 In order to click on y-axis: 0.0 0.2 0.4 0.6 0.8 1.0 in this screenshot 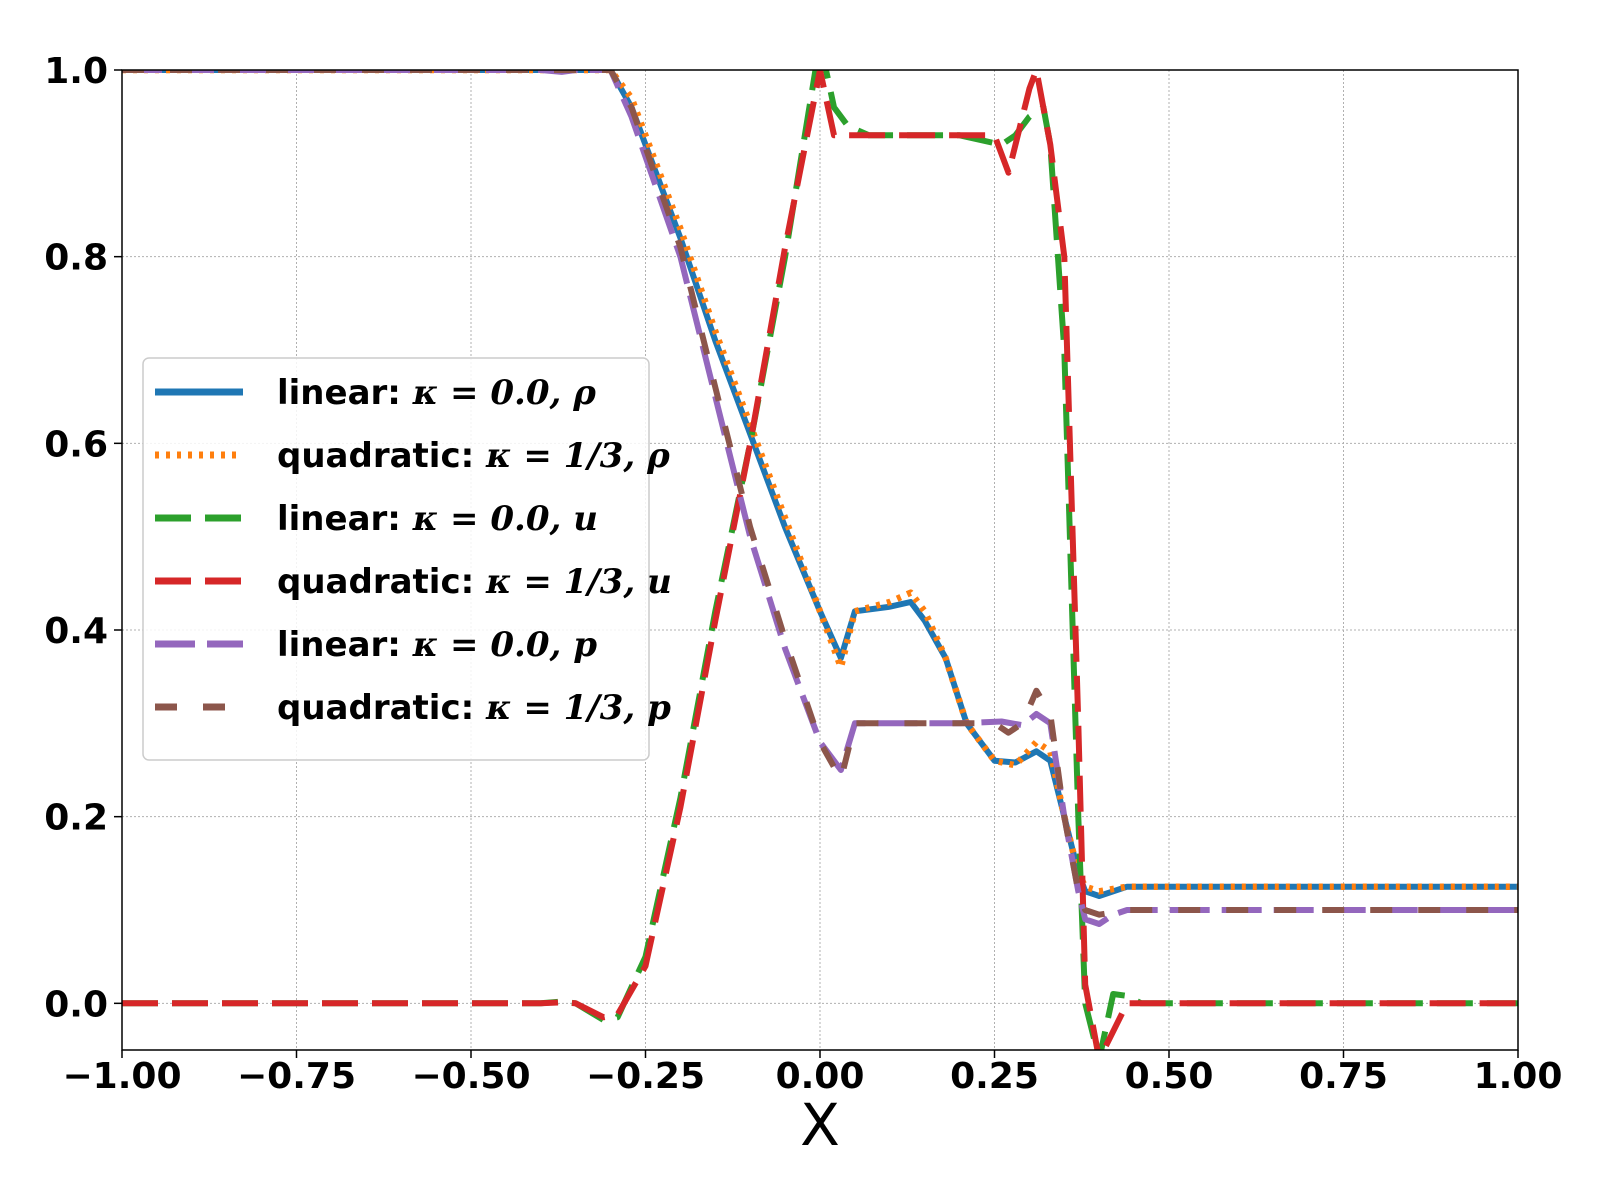, I will do `click(83, 538)`.